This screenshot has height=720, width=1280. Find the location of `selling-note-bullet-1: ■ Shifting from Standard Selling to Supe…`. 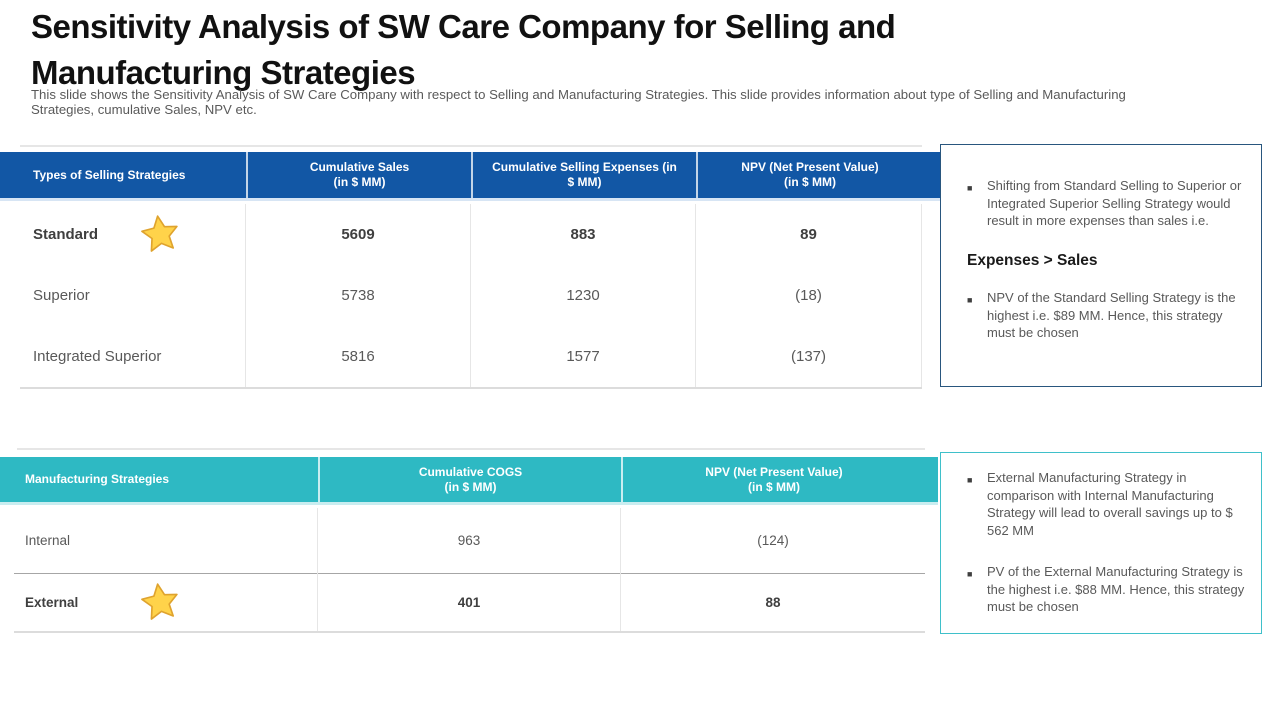

selling-note-bullet-1: ■ Shifting from Standard Selling to Supe… is located at coordinates (1107, 203).